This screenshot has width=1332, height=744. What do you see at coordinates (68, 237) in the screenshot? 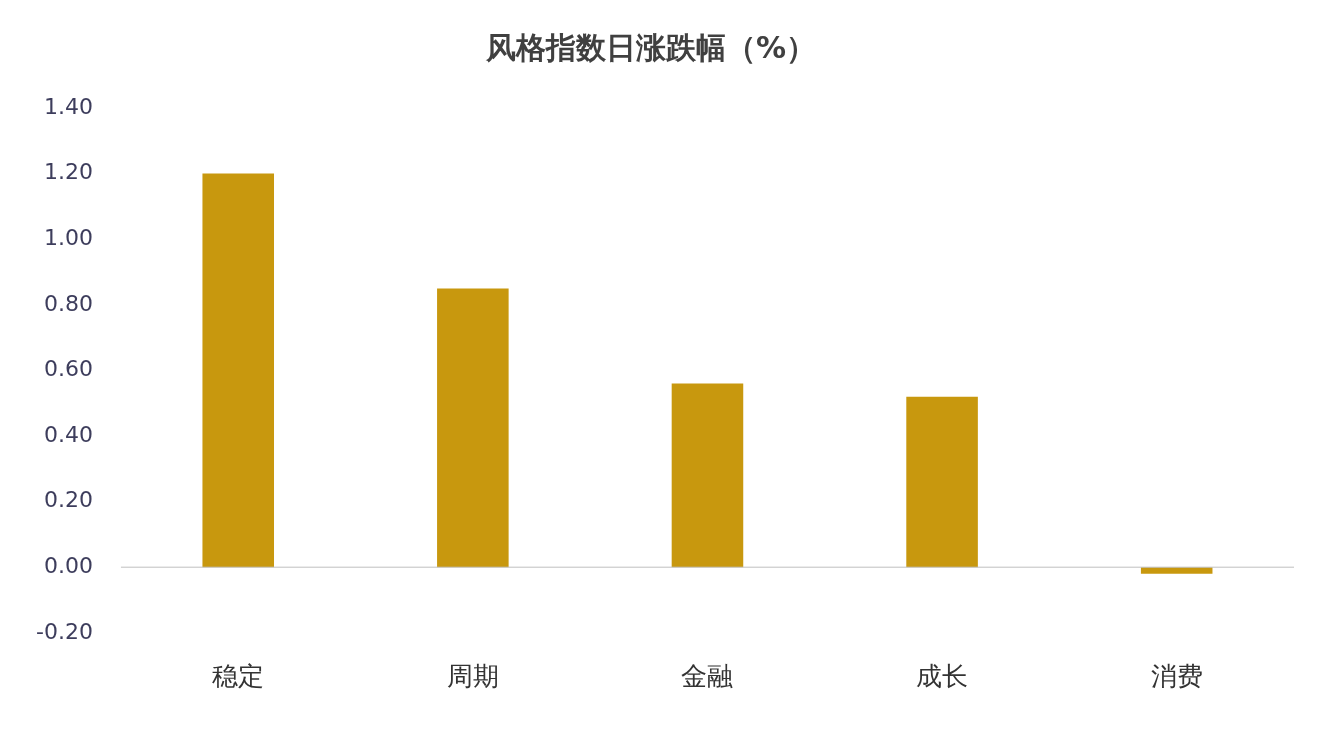
I see `y-tick-label: 1.00` at bounding box center [68, 237].